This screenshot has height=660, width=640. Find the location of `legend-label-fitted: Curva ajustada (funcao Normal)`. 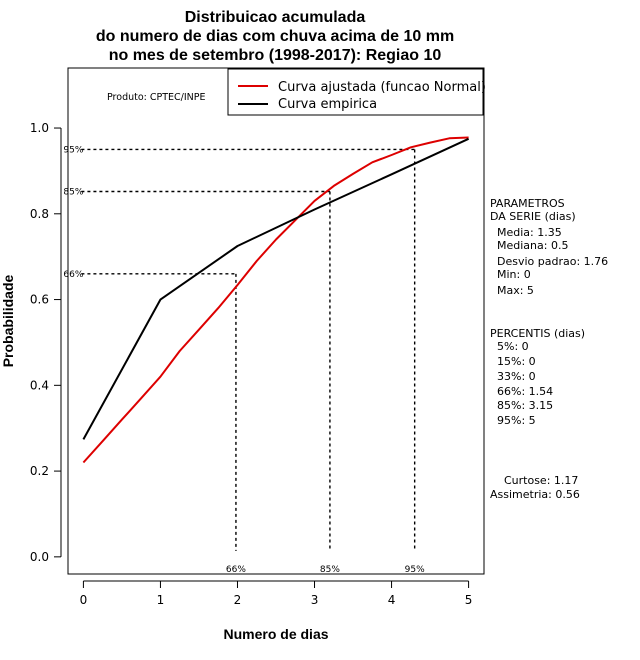

legend-label-fitted: Curva ajustada (funcao Normal) is located at coordinates (382, 87).